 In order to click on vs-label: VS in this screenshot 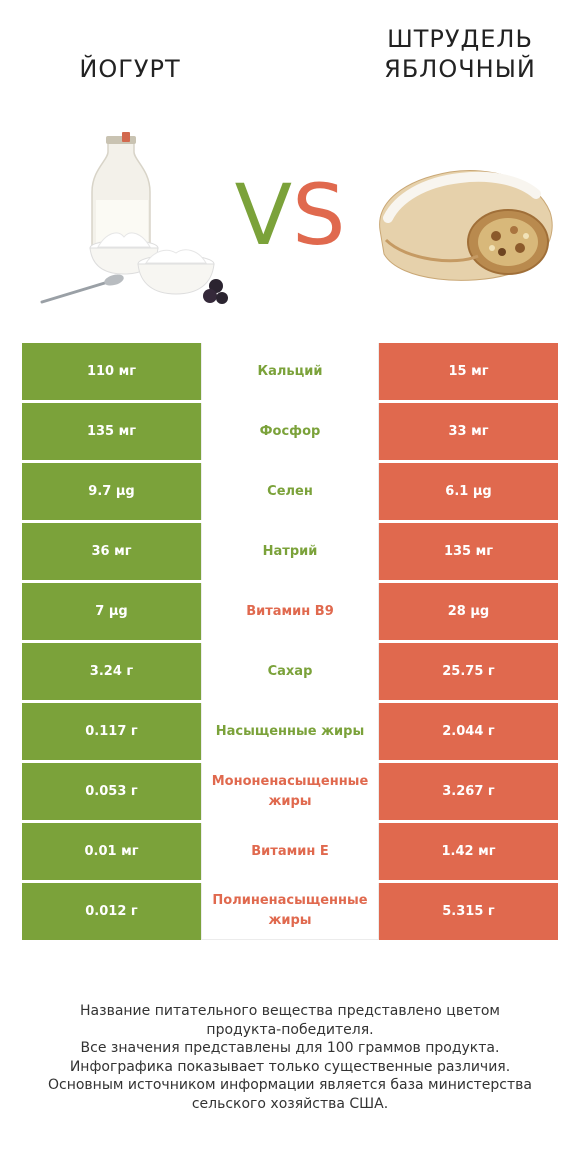, I will do `click(290, 215)`.